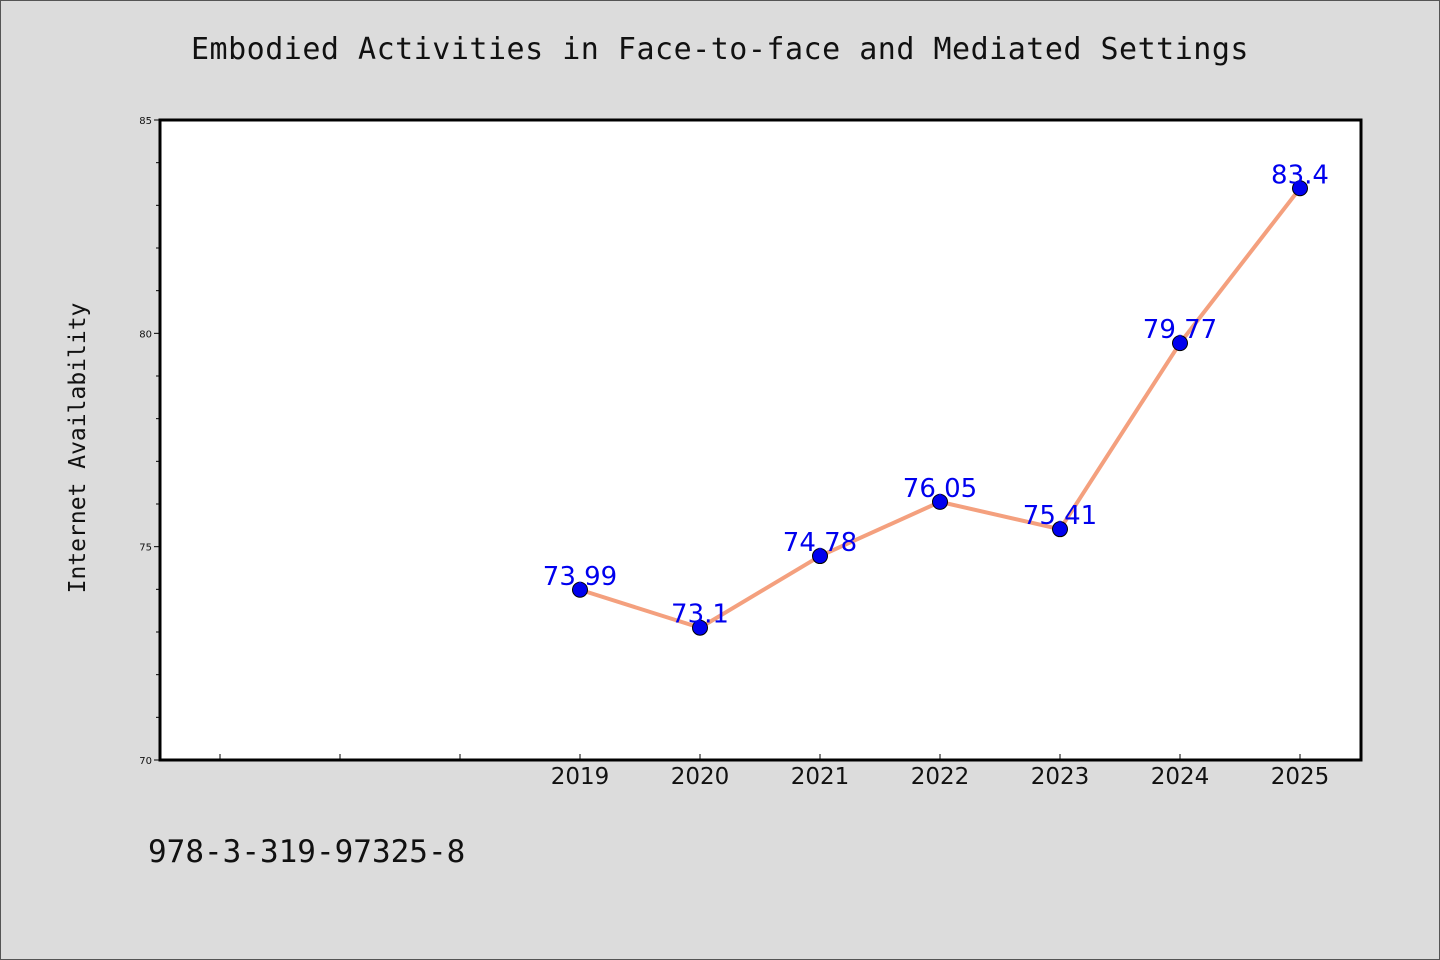 Image resolution: width=1440 pixels, height=960 pixels. I want to click on y-tick-label: 75, so click(145, 548).